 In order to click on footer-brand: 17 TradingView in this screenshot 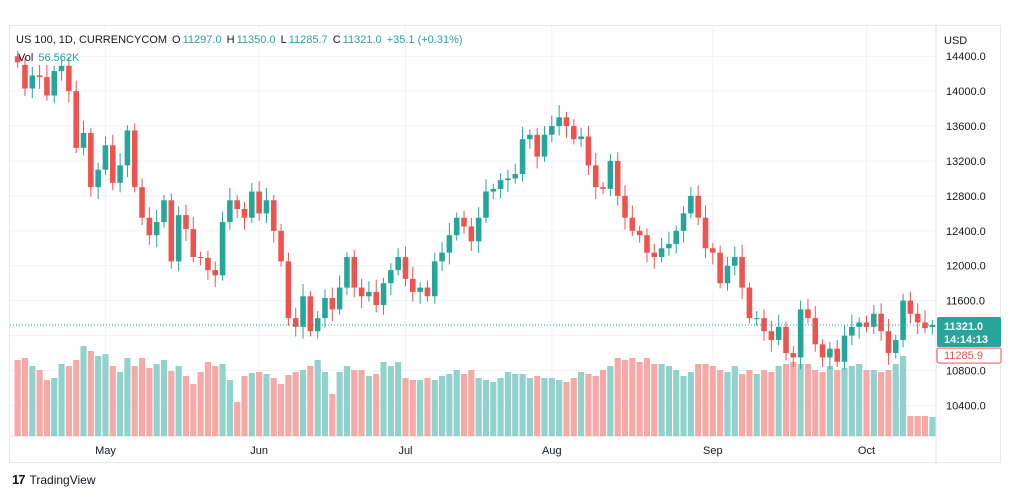, I will do `click(54, 479)`.